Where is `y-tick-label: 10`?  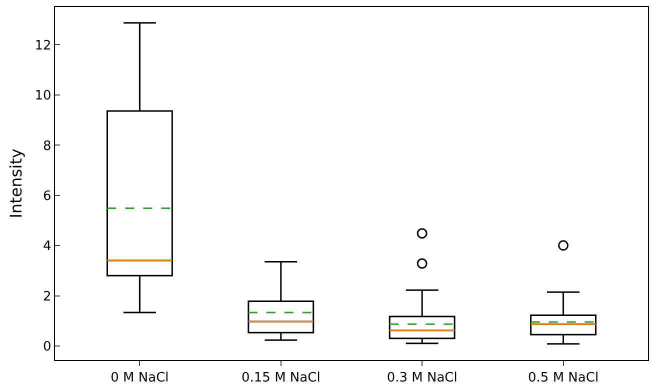 y-tick-label: 10 is located at coordinates (43, 96).